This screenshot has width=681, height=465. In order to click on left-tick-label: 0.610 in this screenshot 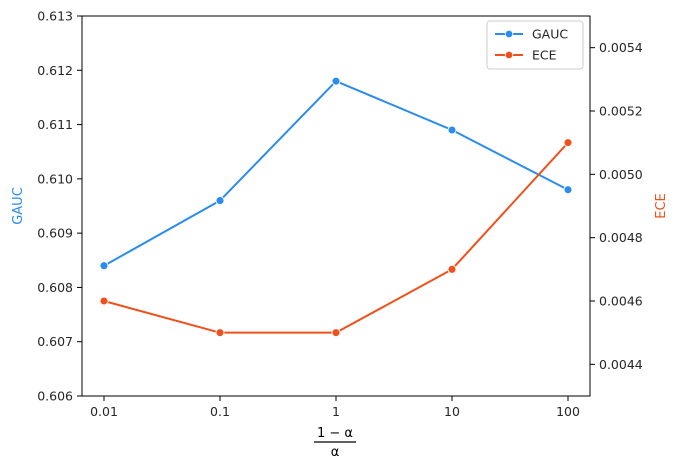, I will do `click(55, 178)`.